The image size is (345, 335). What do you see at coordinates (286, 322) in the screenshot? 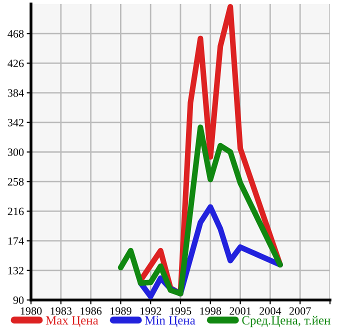
I see `legend-label: Сред.Цена, т.йен` at bounding box center [286, 322].